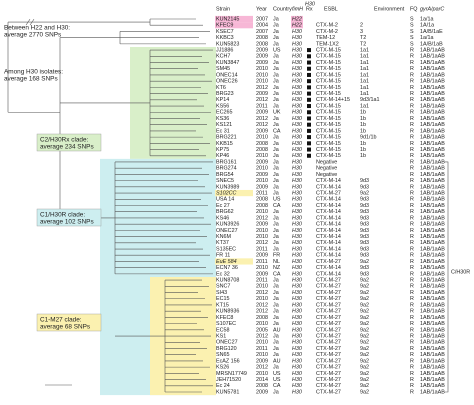  I want to click on annotation: average 68 SNPs, so click(65, 327).